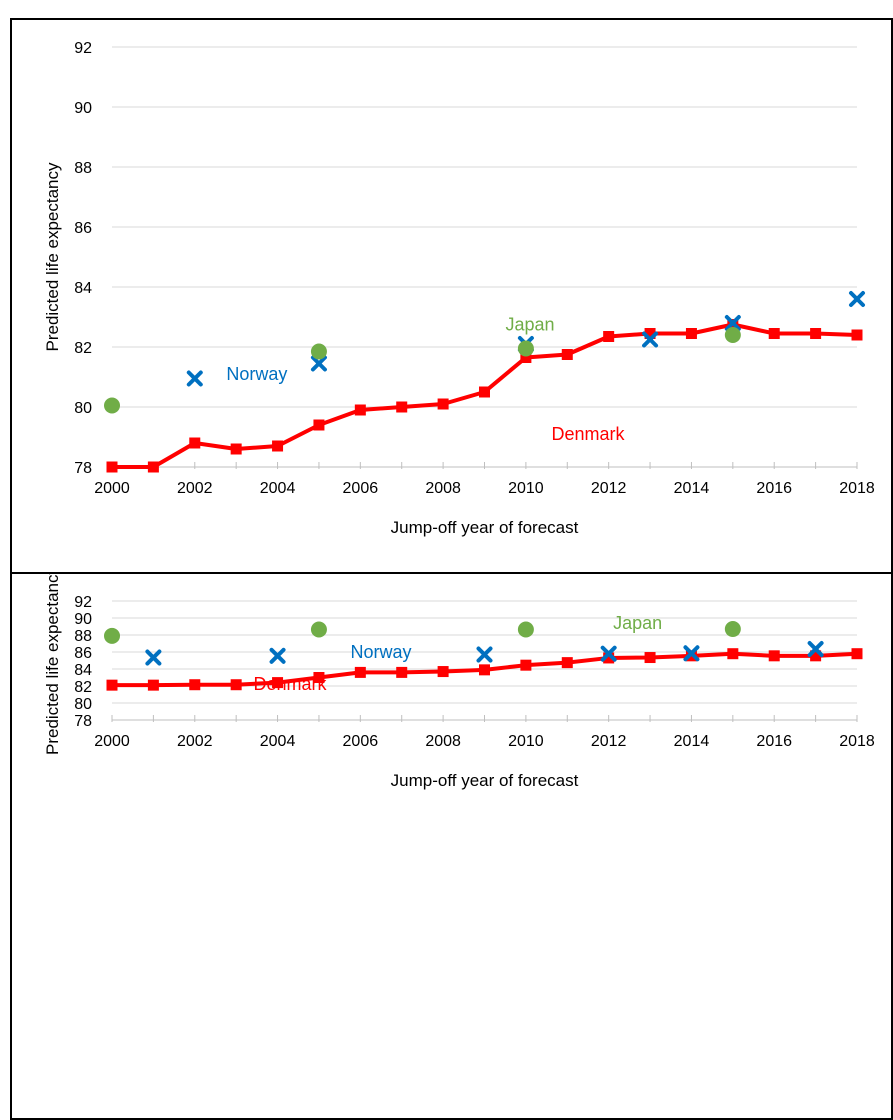 The width and height of the screenshot is (893, 1120). What do you see at coordinates (530, 325) in the screenshot?
I see `japan-annotation: Japan` at bounding box center [530, 325].